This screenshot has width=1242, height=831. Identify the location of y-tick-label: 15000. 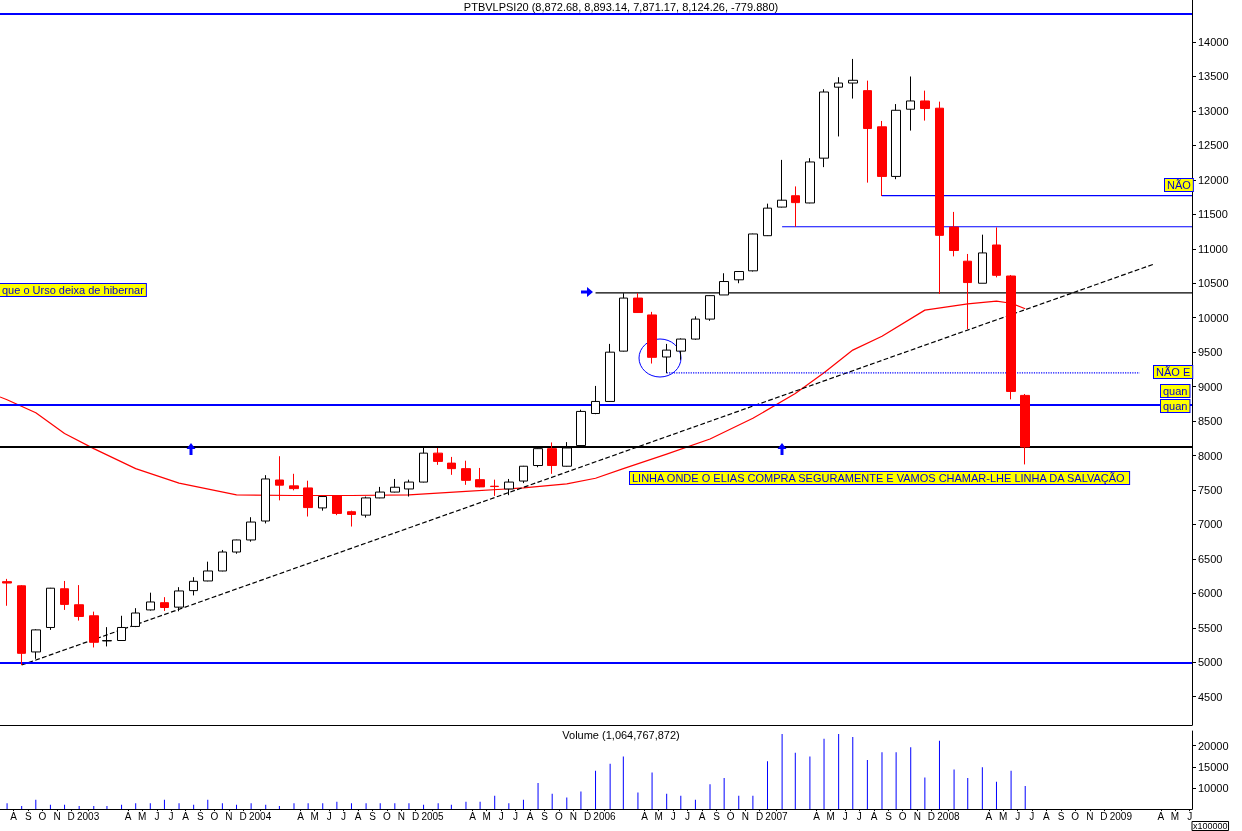
(1213, 766).